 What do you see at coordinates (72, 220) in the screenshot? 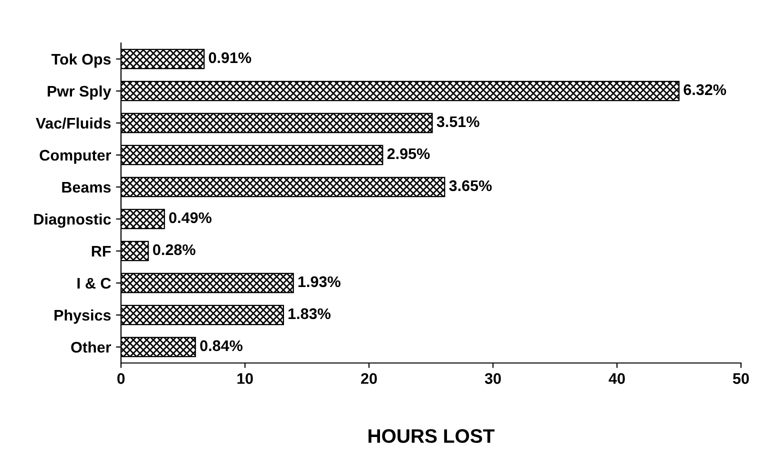
I see `y-tick-label: Diagnostic` at bounding box center [72, 220].